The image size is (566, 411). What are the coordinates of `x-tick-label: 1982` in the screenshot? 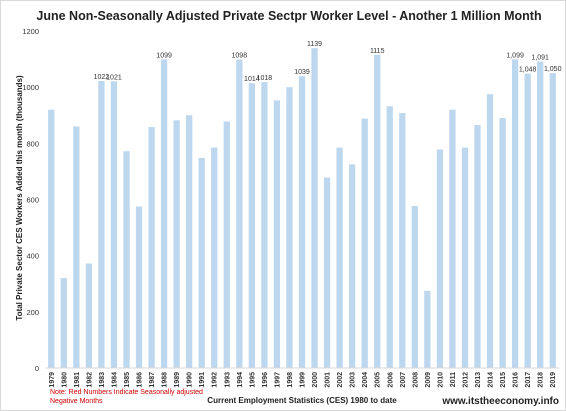 It's located at (89, 380).